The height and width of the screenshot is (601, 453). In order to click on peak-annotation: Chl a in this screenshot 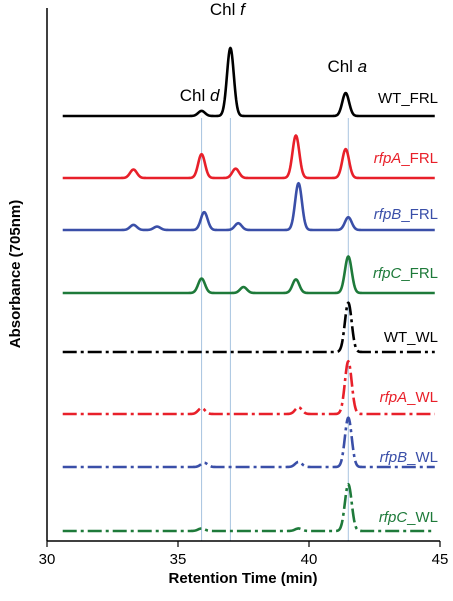, I will do `click(347, 66)`.